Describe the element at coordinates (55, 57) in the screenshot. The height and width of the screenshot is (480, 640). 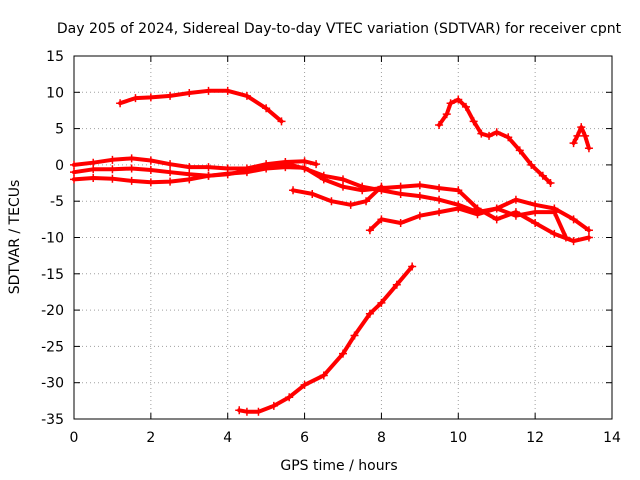
I see `y-tick-label: 15` at that location.